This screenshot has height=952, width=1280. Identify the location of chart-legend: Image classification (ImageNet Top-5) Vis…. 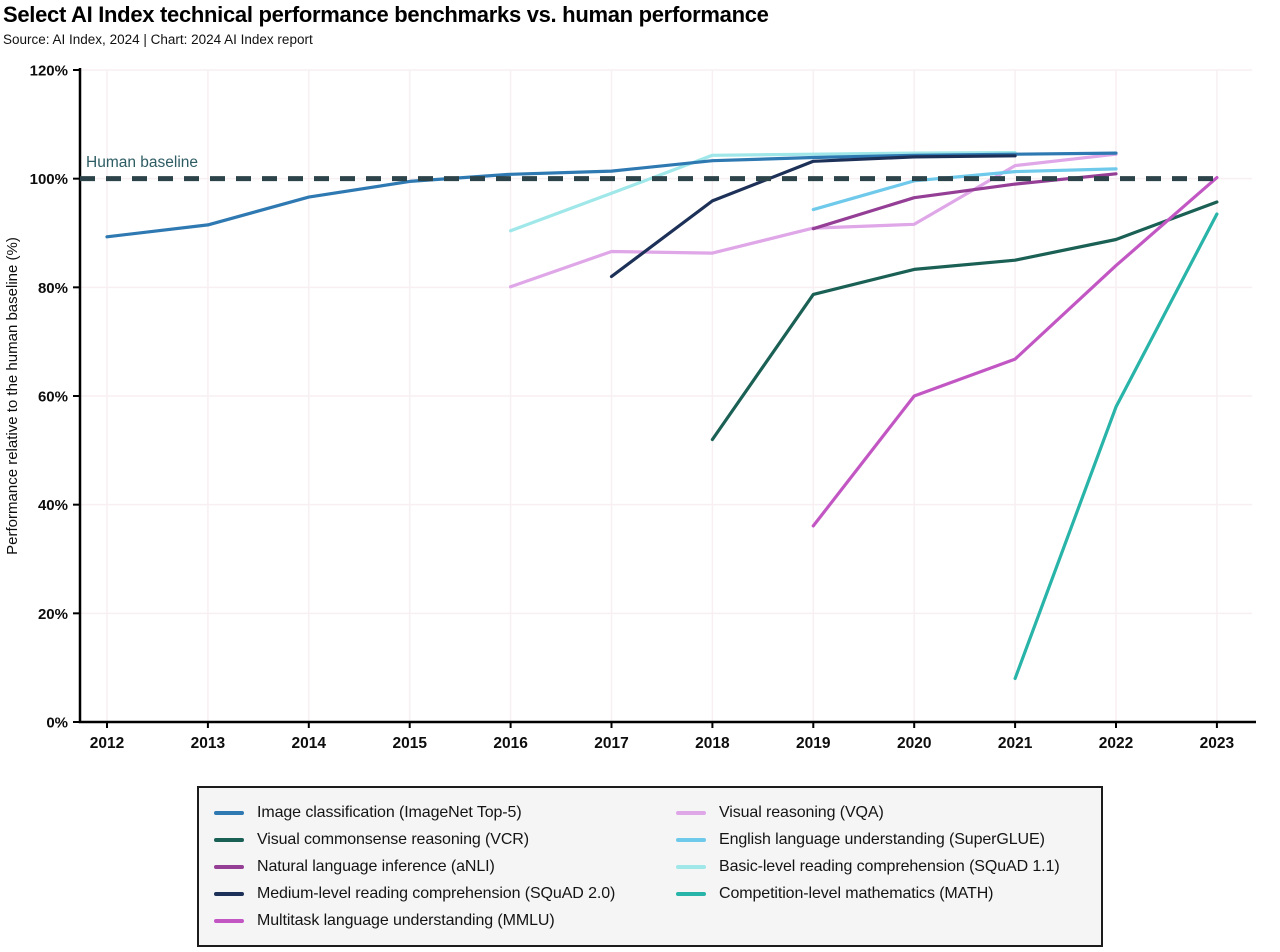
(650, 866).